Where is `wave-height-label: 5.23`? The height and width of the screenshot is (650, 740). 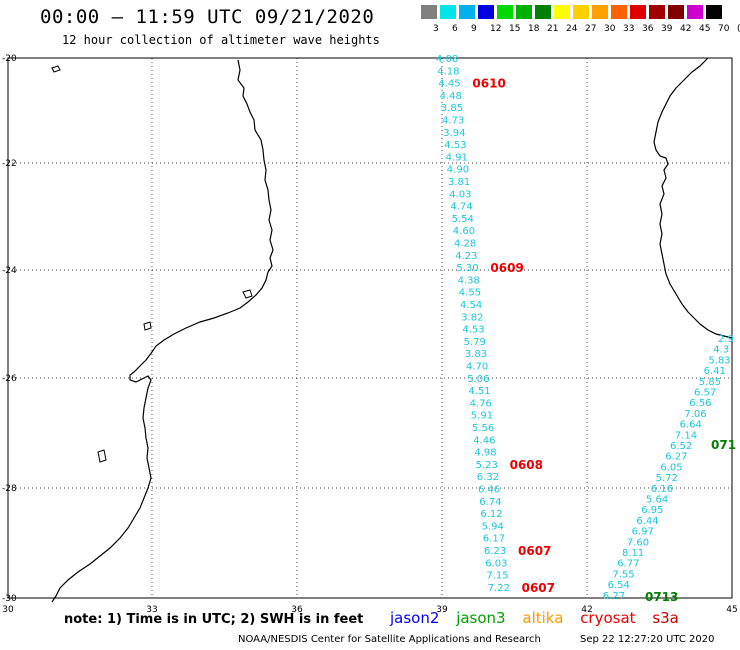 wave-height-label: 5.23 is located at coordinates (487, 465).